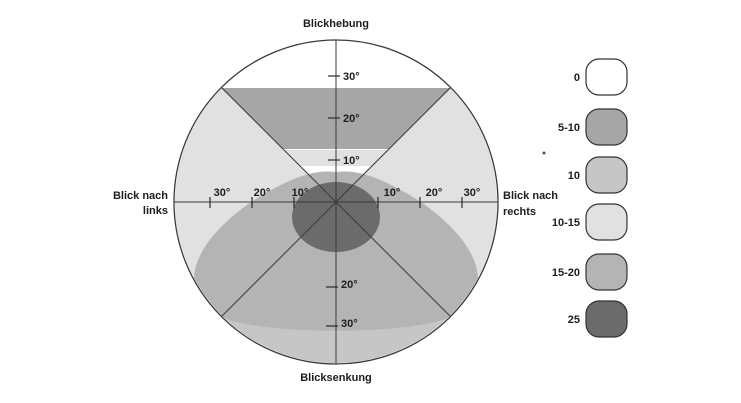 The image size is (741, 403). I want to click on diagonal-up-left, so click(279, 145).